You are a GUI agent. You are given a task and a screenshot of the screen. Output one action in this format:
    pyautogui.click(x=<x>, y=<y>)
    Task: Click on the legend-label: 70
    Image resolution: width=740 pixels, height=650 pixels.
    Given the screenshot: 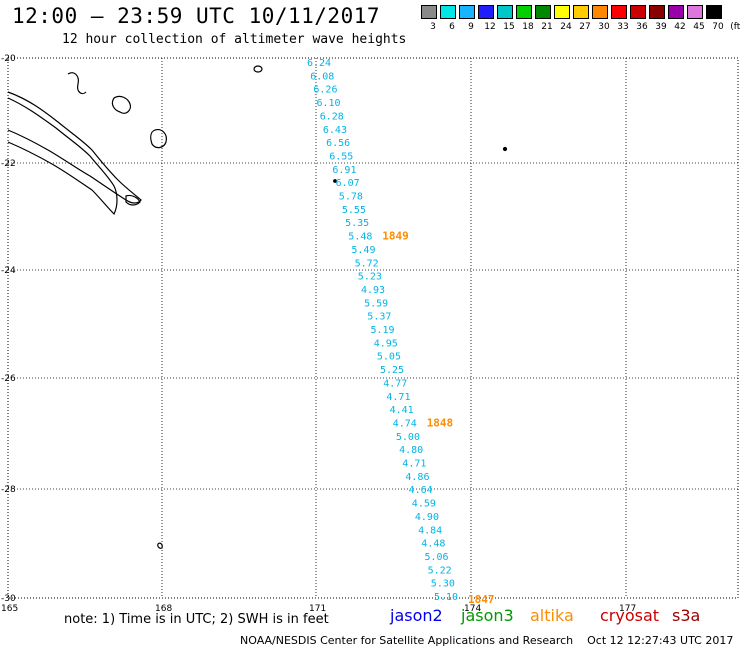 What is the action you would take?
    pyautogui.click(x=718, y=27)
    